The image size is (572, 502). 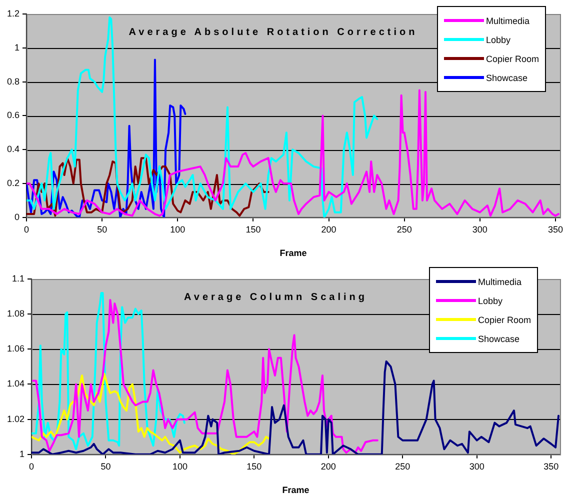 I want to click on text: Average Absolute Rotation Correction, so click(x=273, y=32).